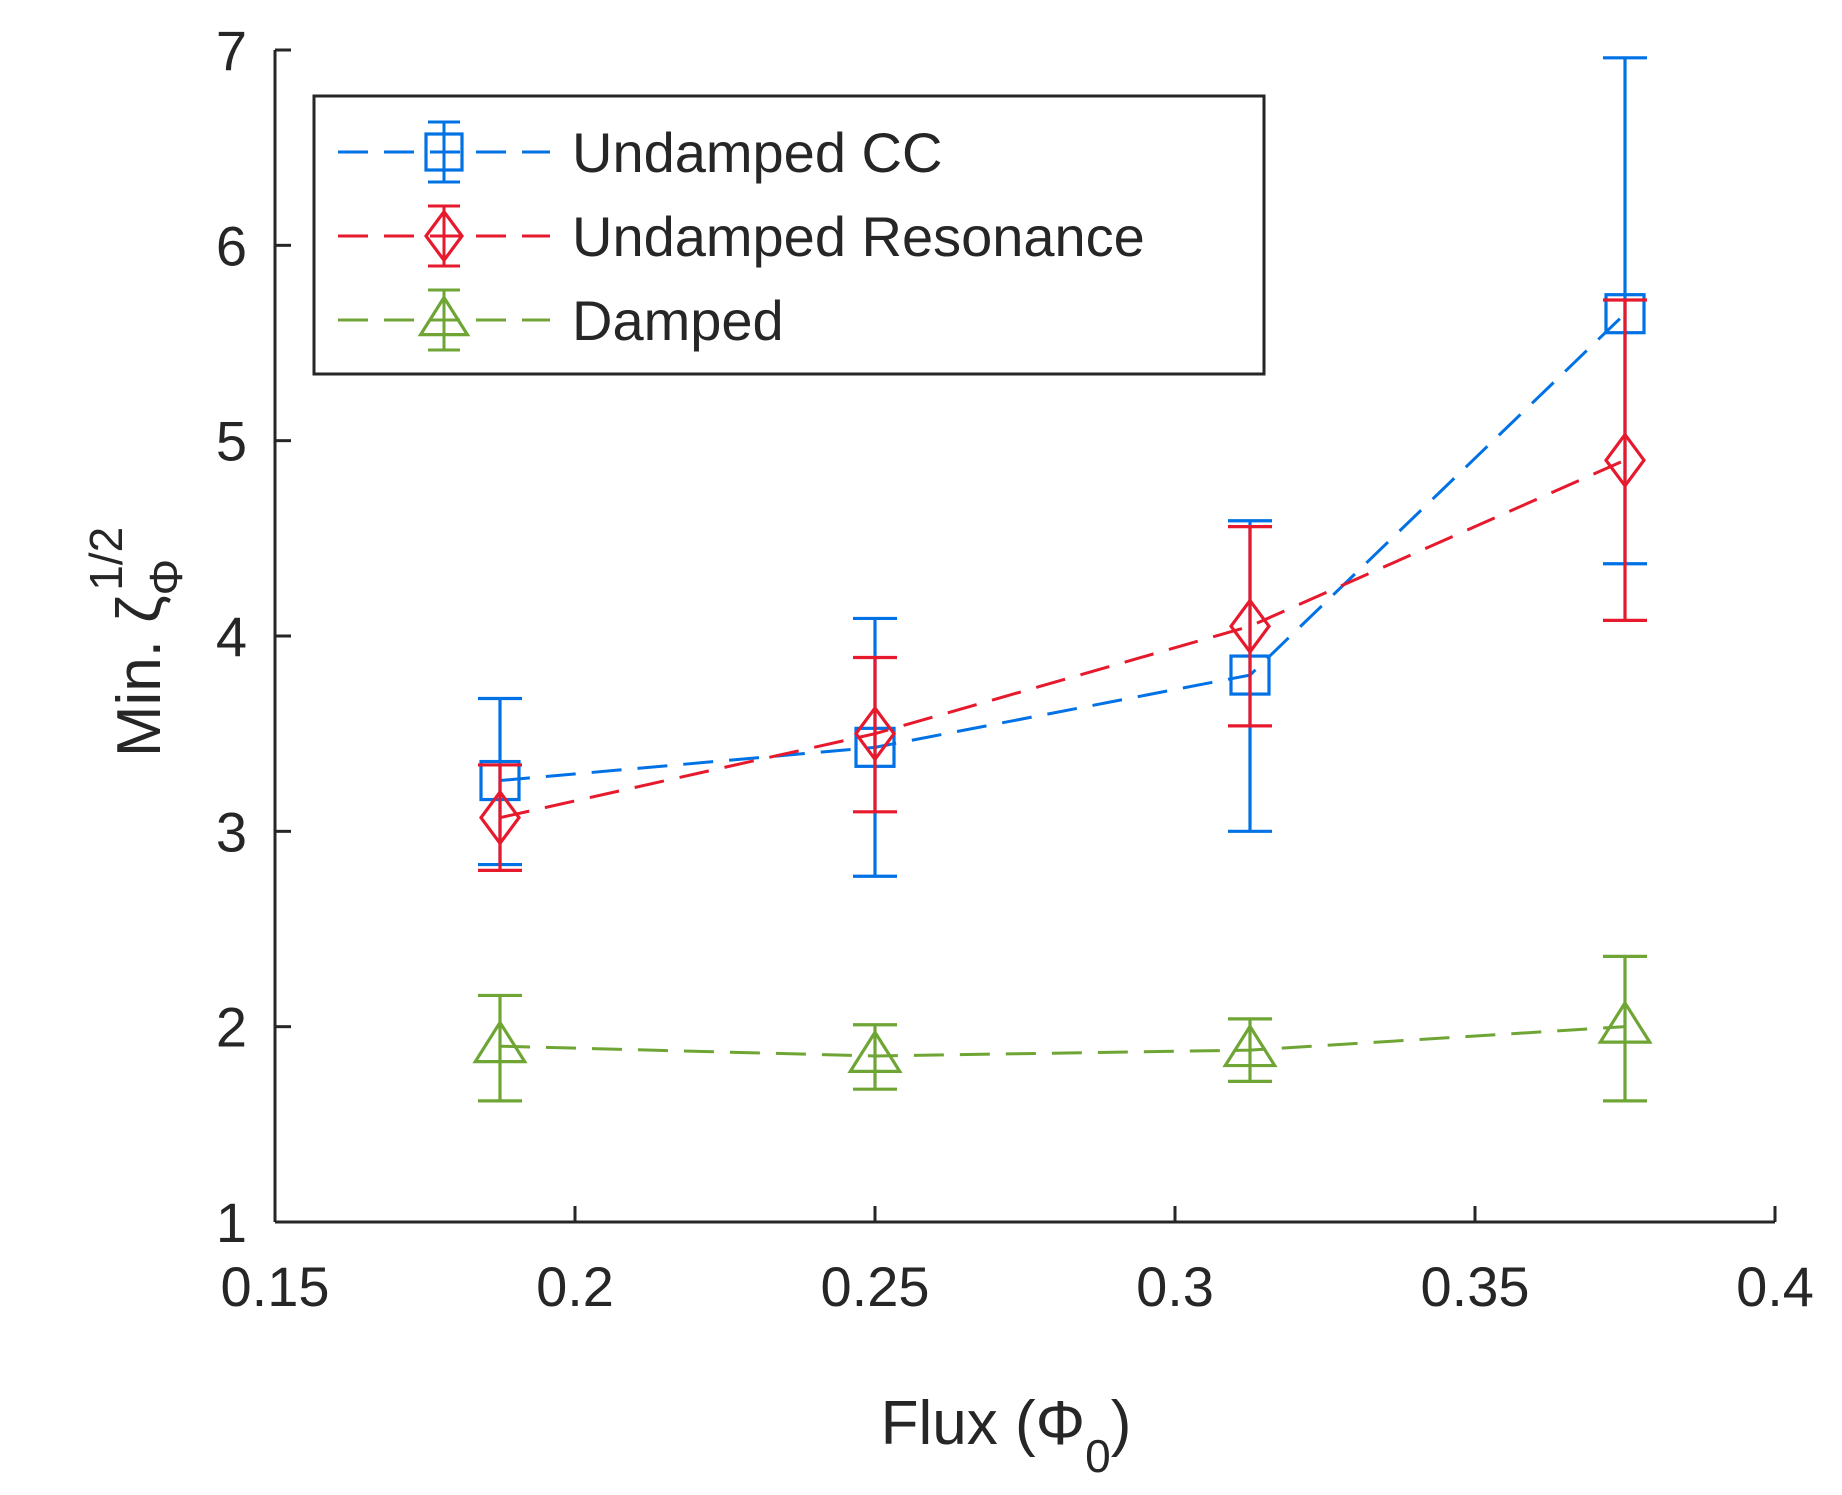 This screenshot has width=1842, height=1495. I want to click on legend-item: Damped, so click(561, 320).